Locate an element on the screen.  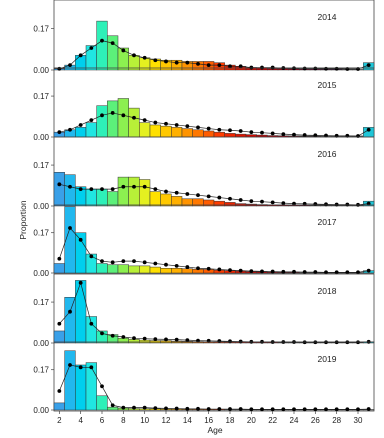
x-axis: 2 4 6 8 10 12 14 16 18 20 22 24 26 28 30 is located at coordinates (210, 418).